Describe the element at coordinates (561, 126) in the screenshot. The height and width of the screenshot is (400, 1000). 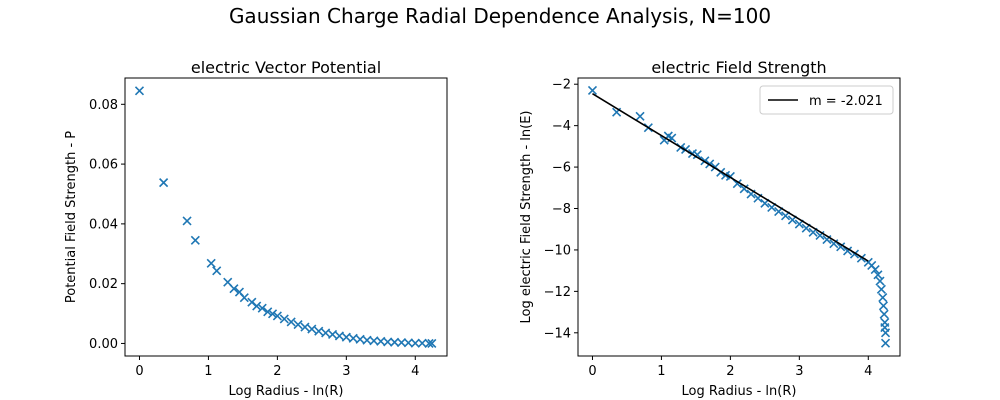
I see `field-y-tick-label: −4` at that location.